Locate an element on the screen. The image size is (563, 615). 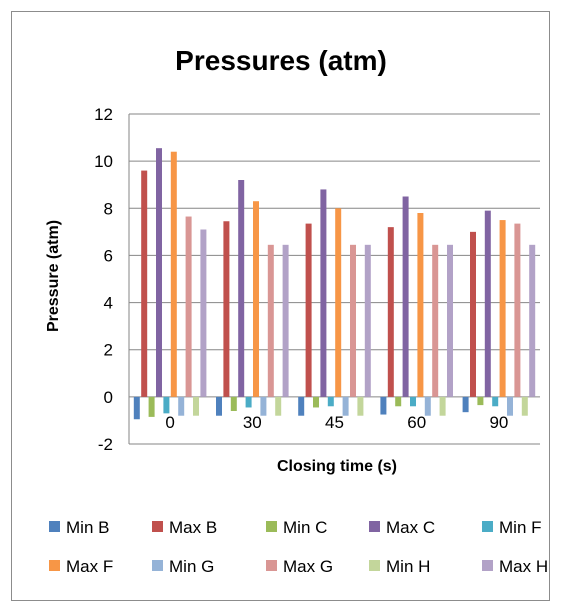
legend-label: Max B is located at coordinates (193, 527).